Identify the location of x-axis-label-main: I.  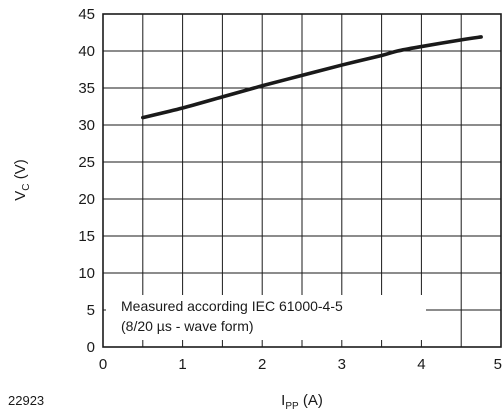
(283, 400).